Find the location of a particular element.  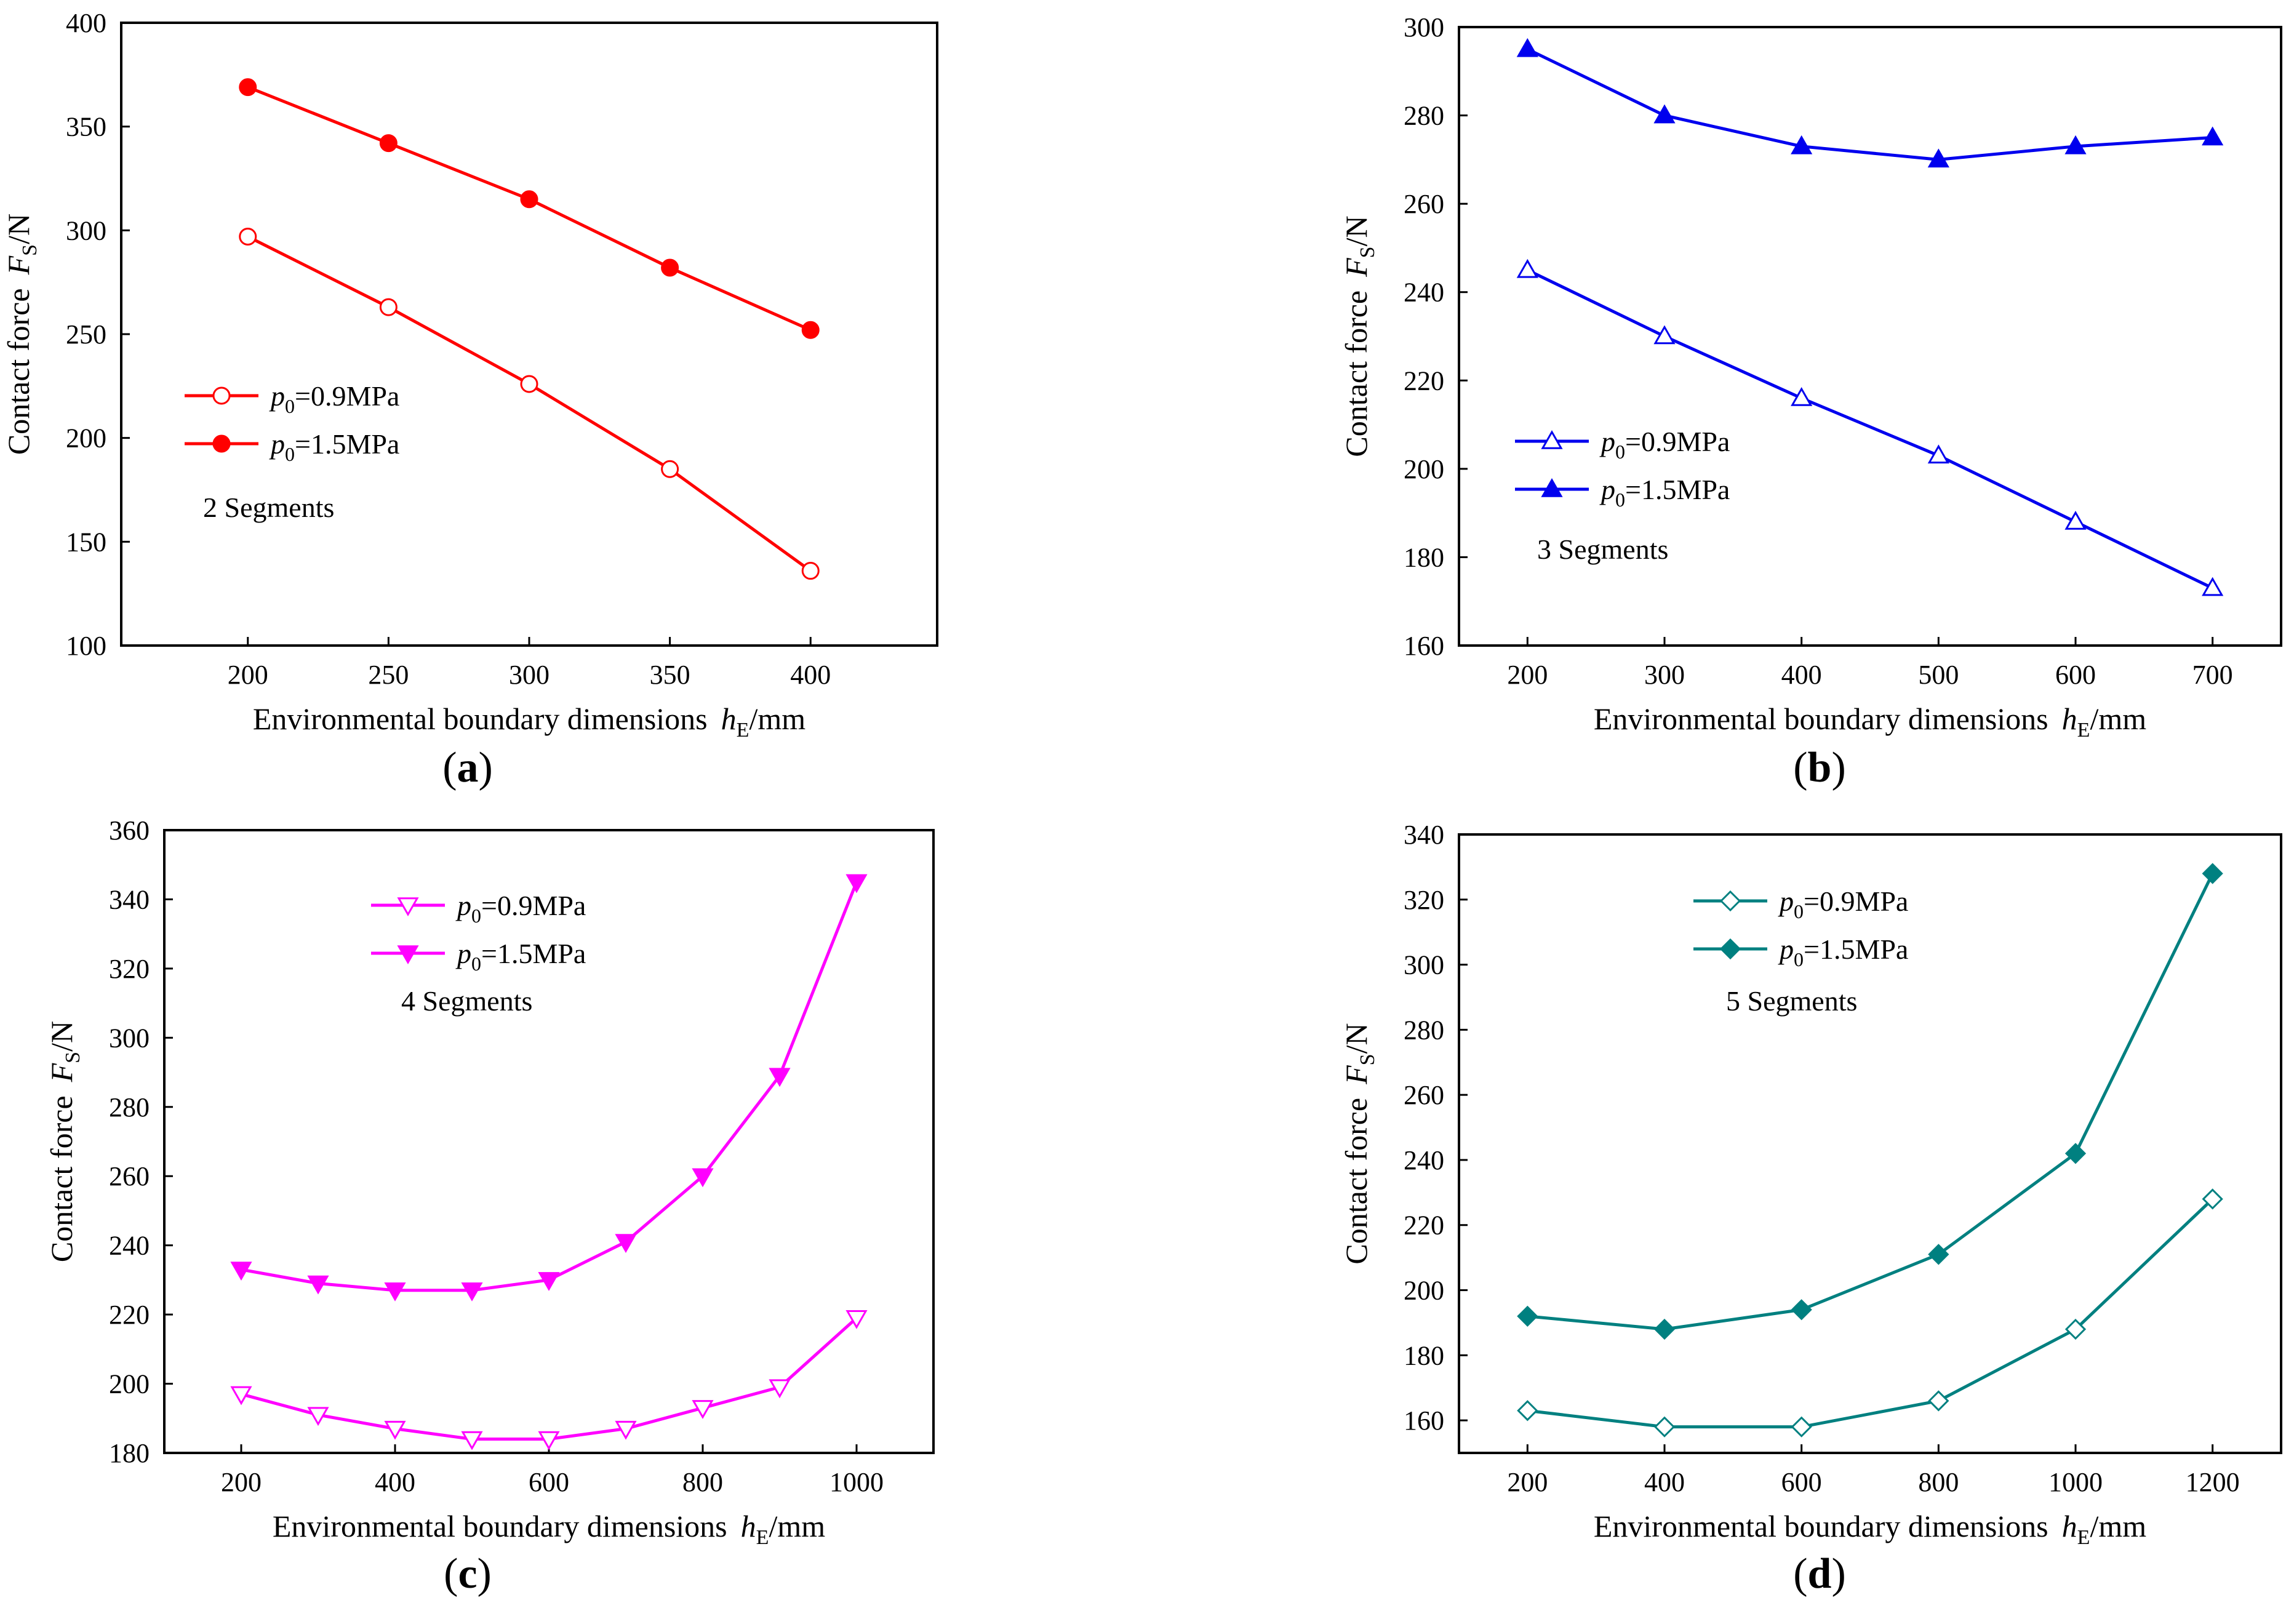

x-tick-label: 200 is located at coordinates (1527, 675).